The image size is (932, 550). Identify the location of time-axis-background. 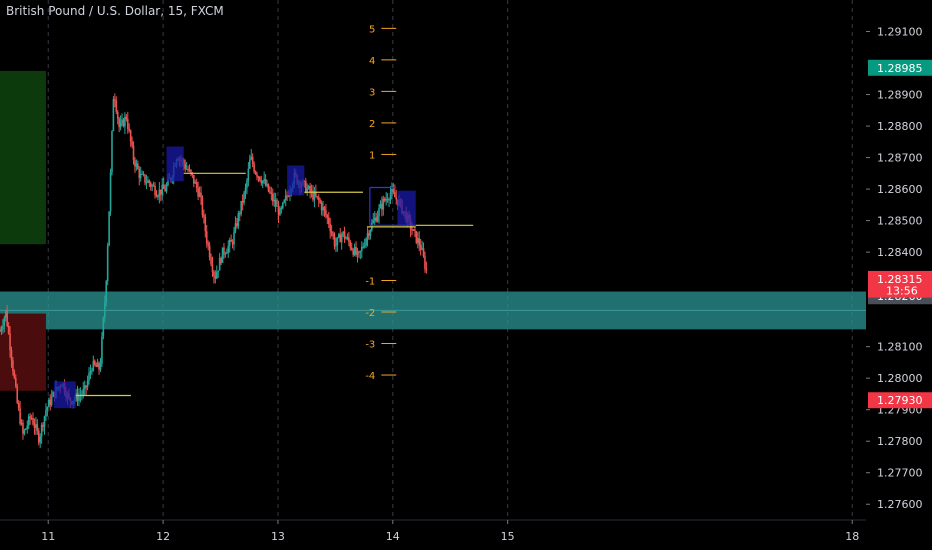
(466, 535).